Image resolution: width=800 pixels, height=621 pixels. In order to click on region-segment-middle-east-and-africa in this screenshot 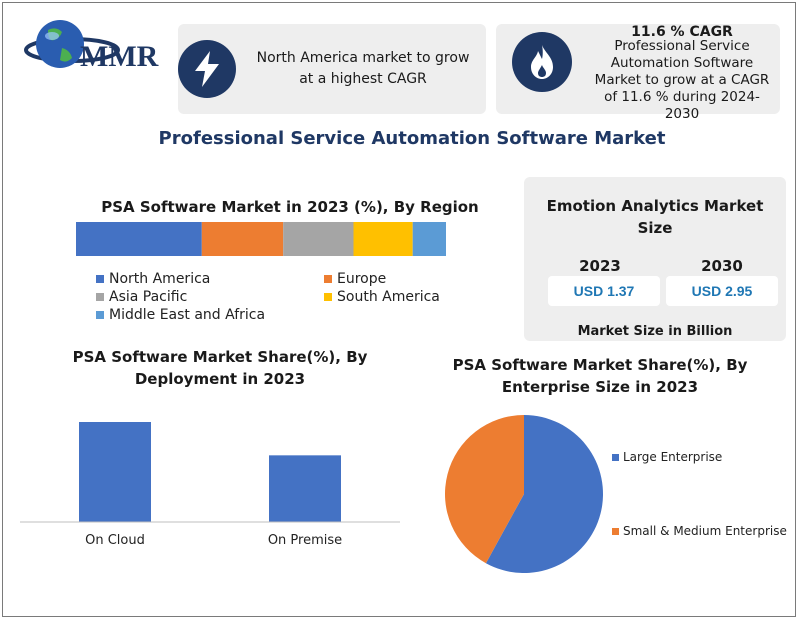, I will do `click(429, 239)`.